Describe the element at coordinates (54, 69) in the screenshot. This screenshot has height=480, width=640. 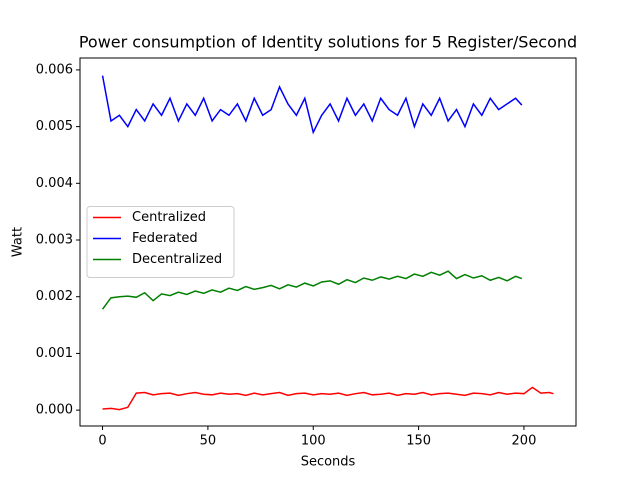
I see `y-tick-label: 0.006` at that location.